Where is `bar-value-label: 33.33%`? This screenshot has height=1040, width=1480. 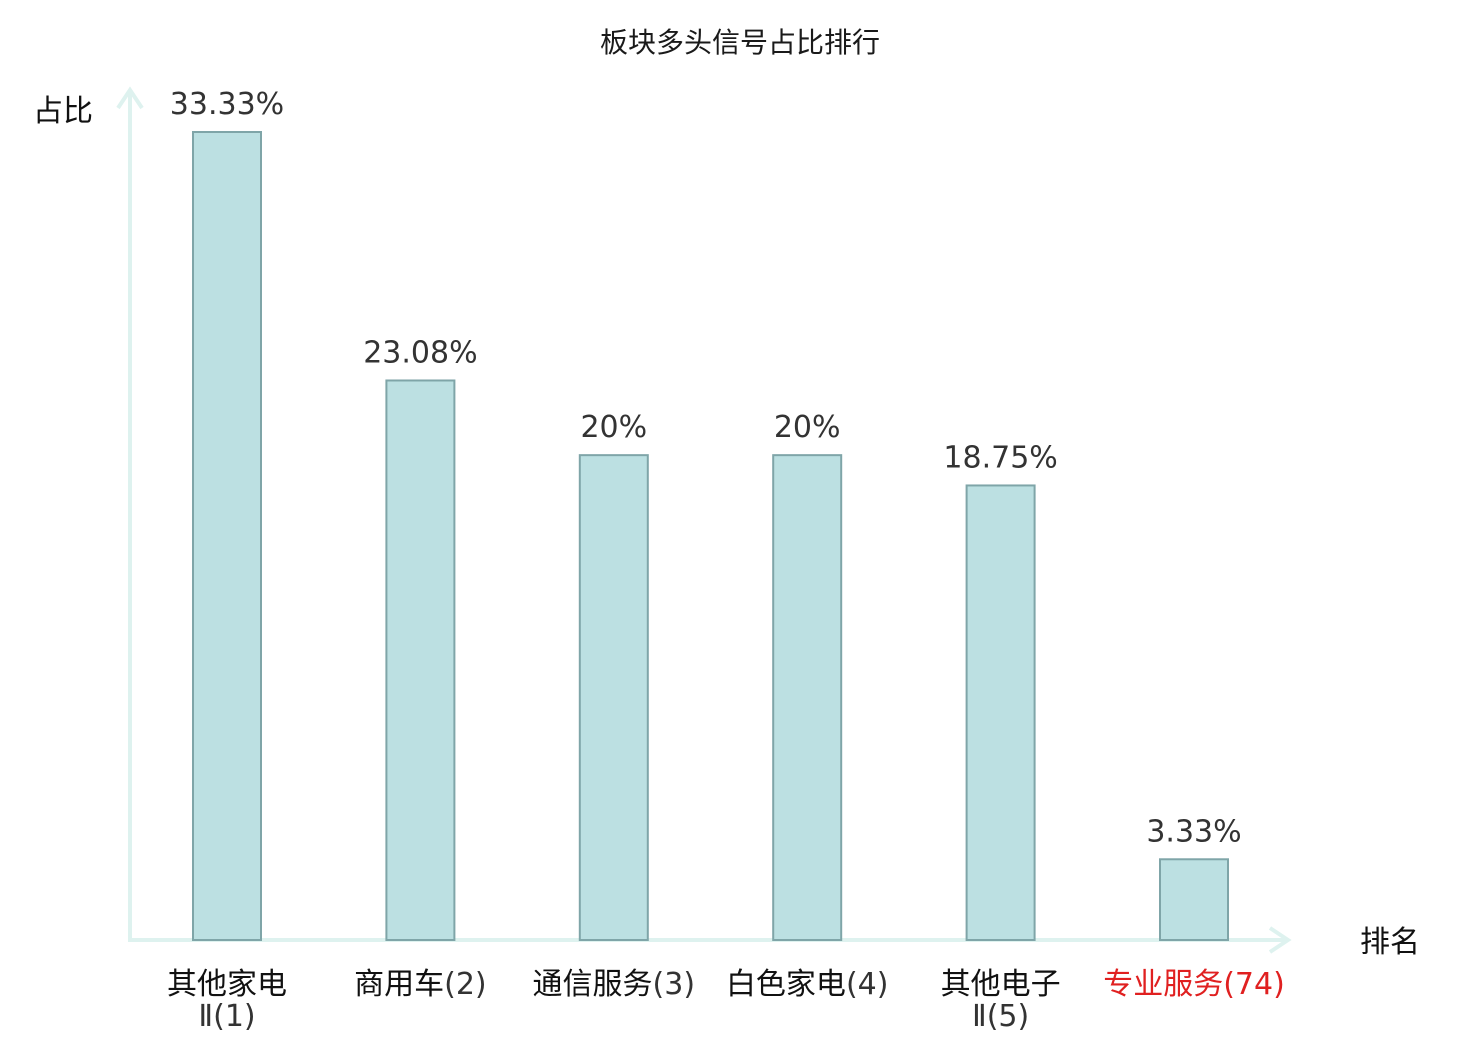
bar-value-label: 33.33% is located at coordinates (227, 104).